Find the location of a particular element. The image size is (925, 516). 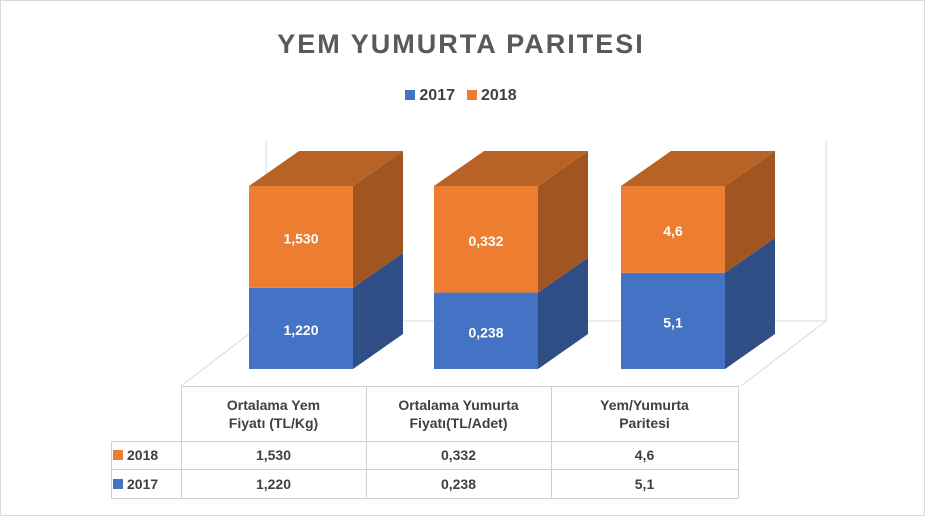

legend-entry: 2018 is located at coordinates (492, 96).